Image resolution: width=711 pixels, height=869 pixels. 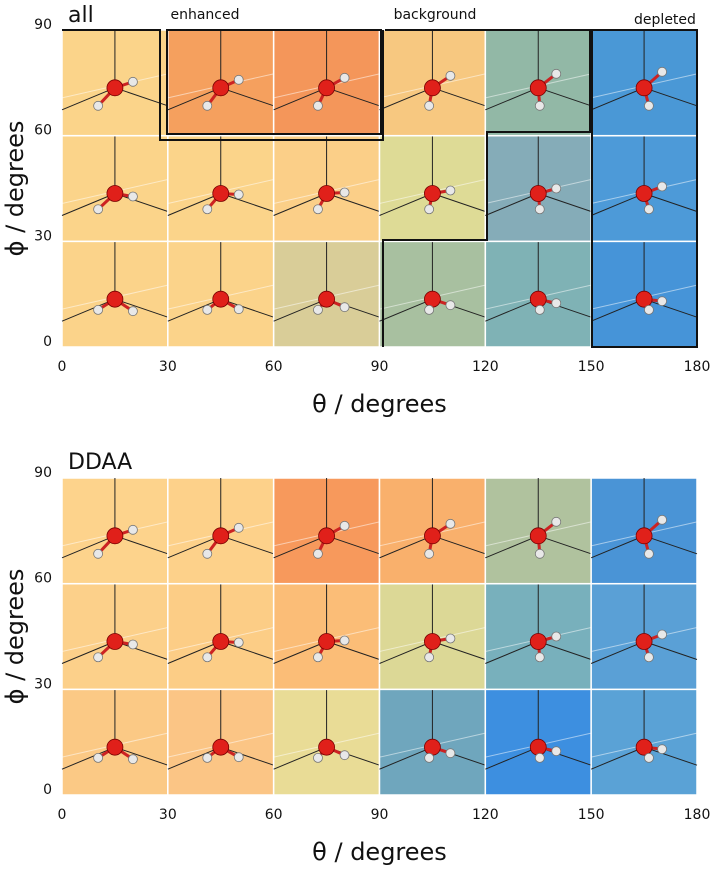 What do you see at coordinates (15, 189) in the screenshot?
I see `y-axis-label: ϕ / degrees` at bounding box center [15, 189].